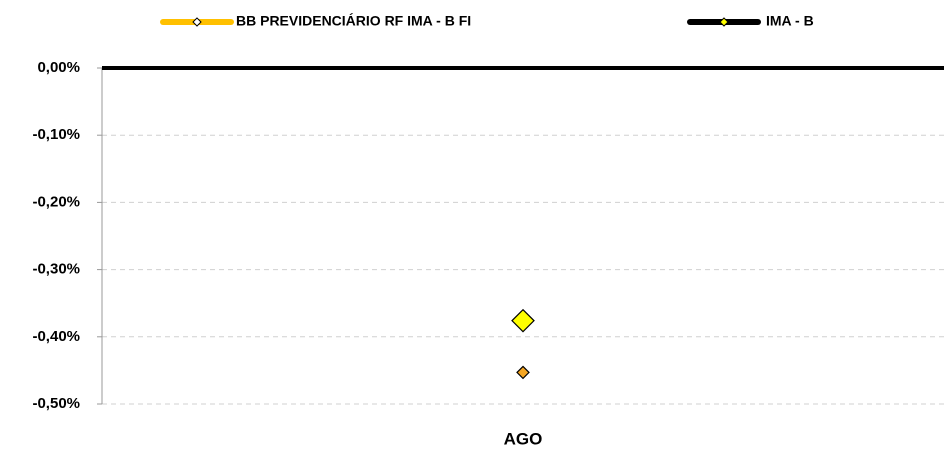  I want to click on y-tick-label: -0,40%, so click(56, 336).